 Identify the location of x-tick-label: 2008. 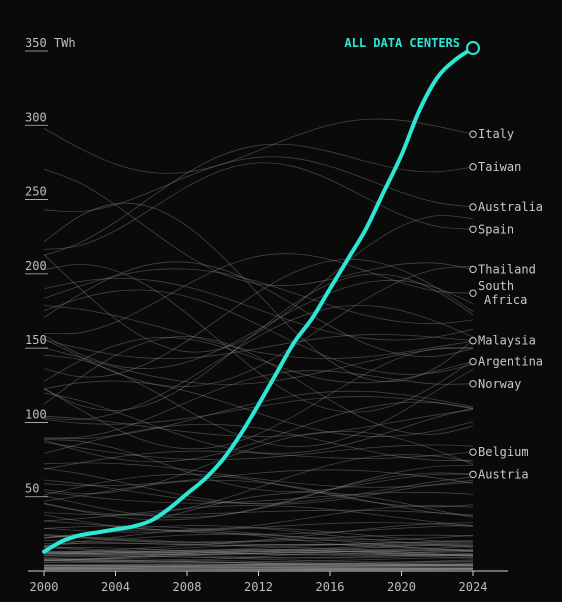
(187, 587).